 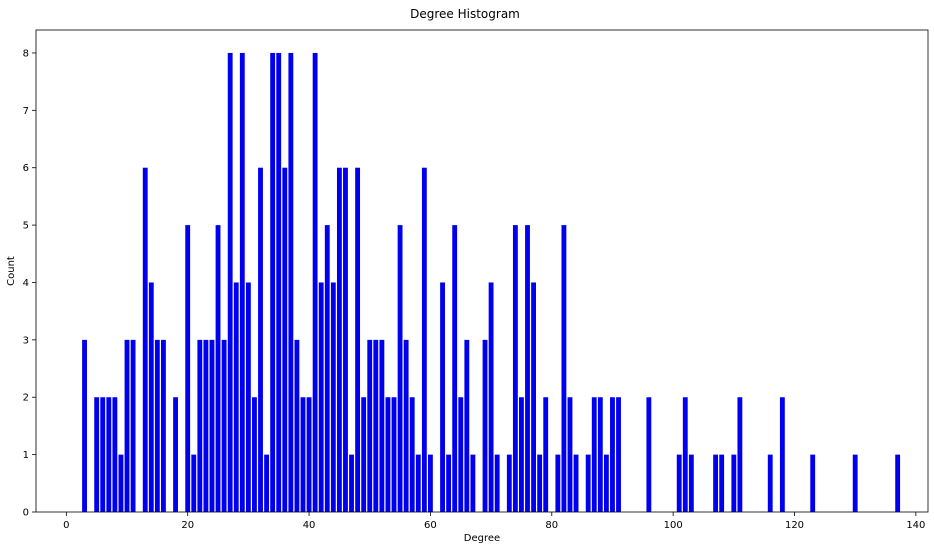 I want to click on y-axis-label: Count, so click(x=11, y=271).